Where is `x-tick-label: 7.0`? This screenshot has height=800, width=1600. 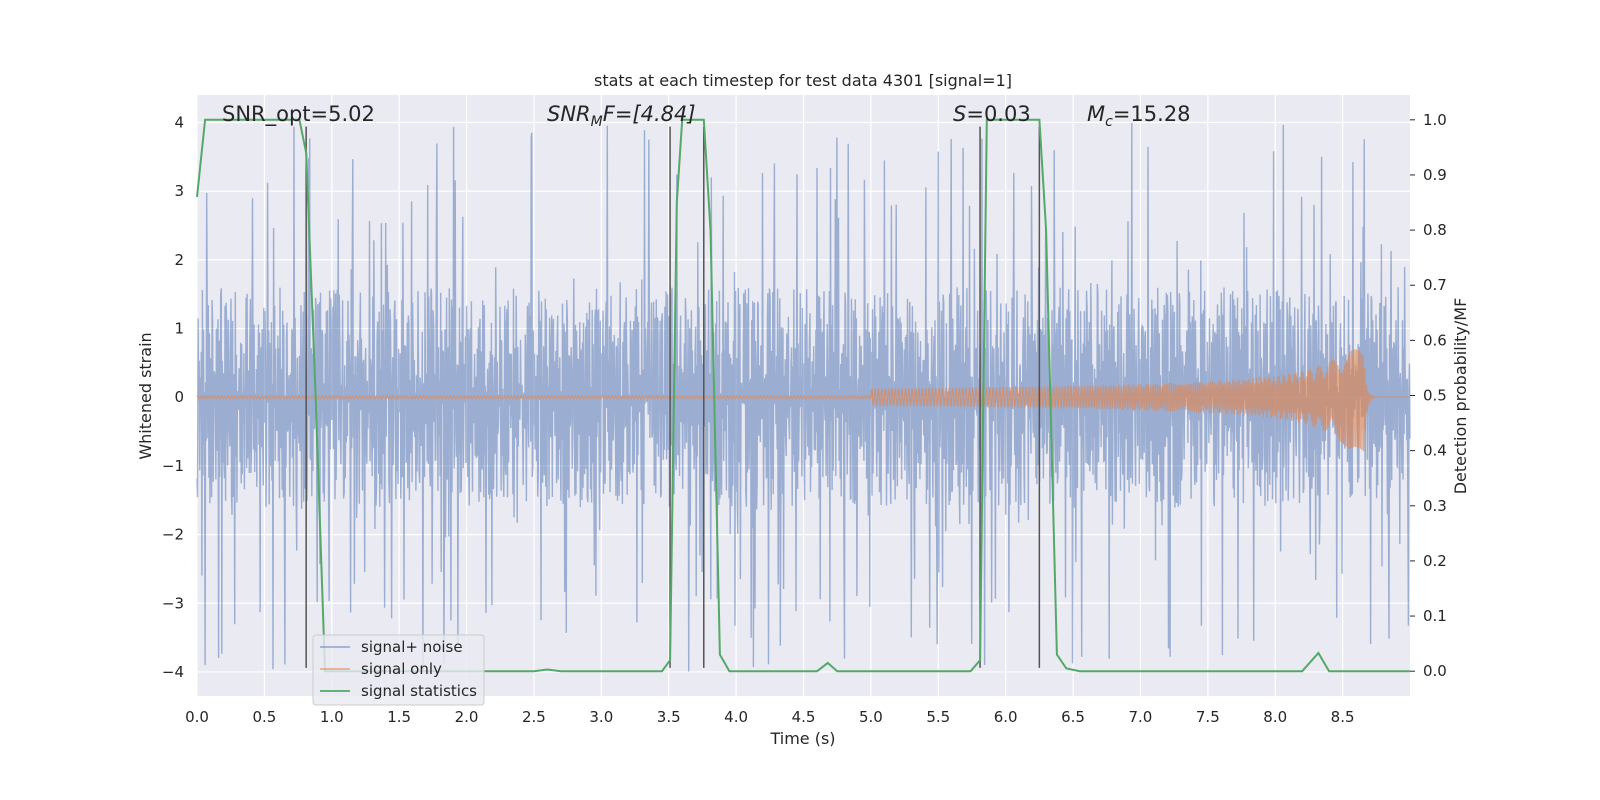 x-tick-label: 7.0 is located at coordinates (1141, 717).